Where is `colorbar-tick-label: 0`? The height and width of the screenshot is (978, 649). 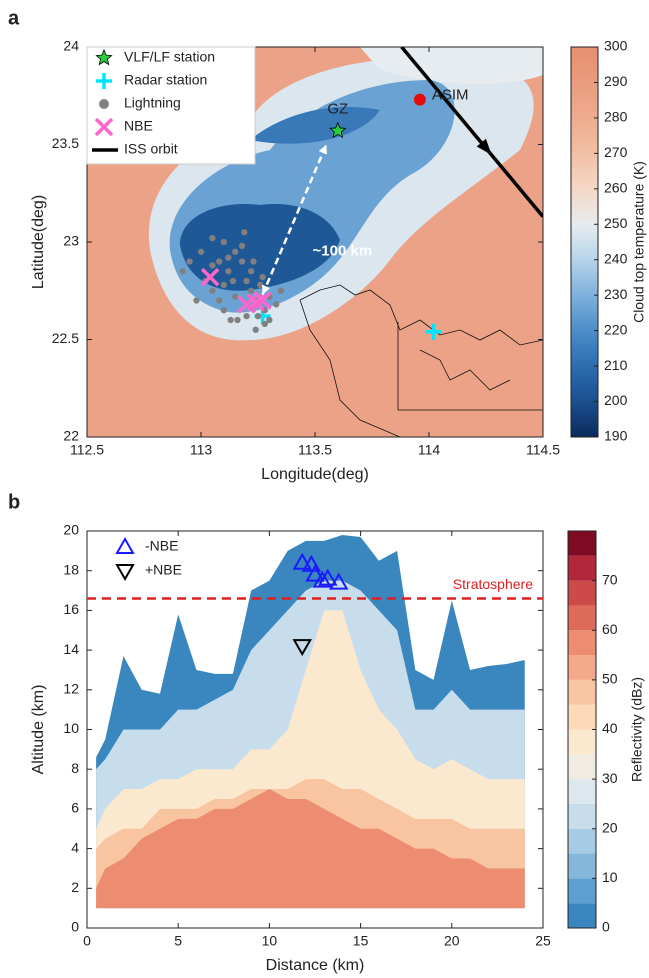
colorbar-tick-label: 0 is located at coordinates (606, 927).